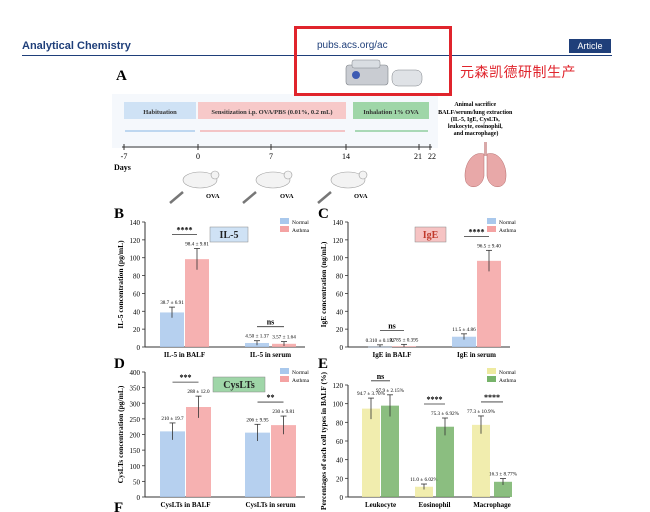 Image resolution: width=650 pixels, height=512 pixels. What do you see at coordinates (172, 419) in the screenshot?
I see `data-label: 210 ± 19.7` at bounding box center [172, 419].